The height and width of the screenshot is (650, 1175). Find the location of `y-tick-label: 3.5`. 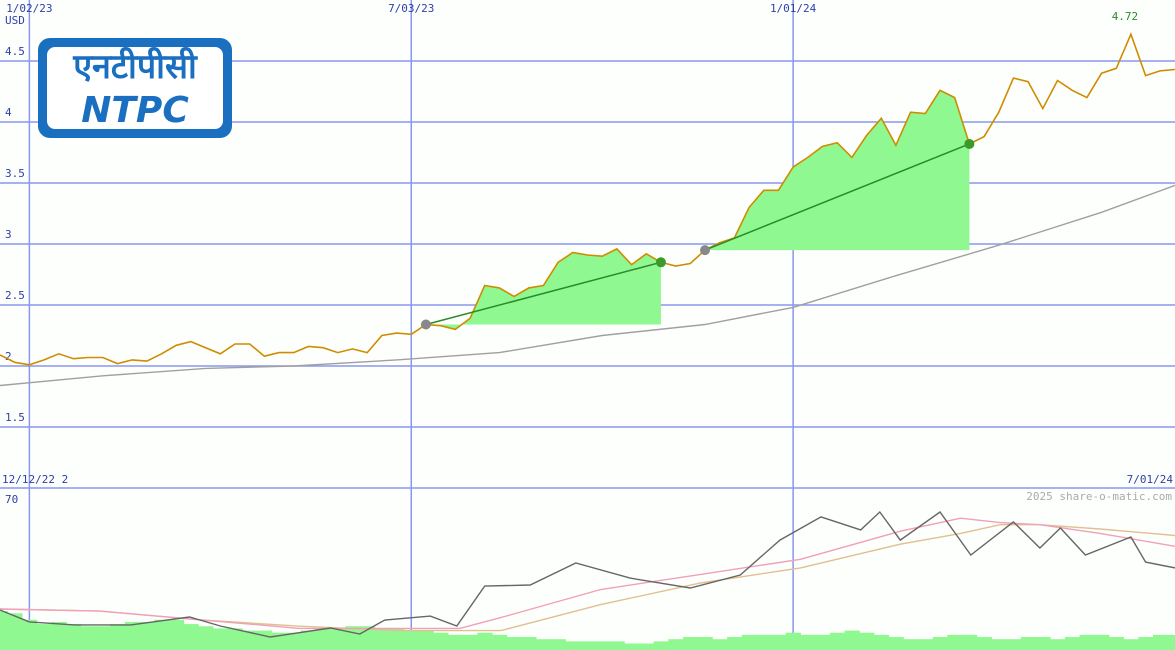

y-tick-label: 3.5 is located at coordinates (15, 173).